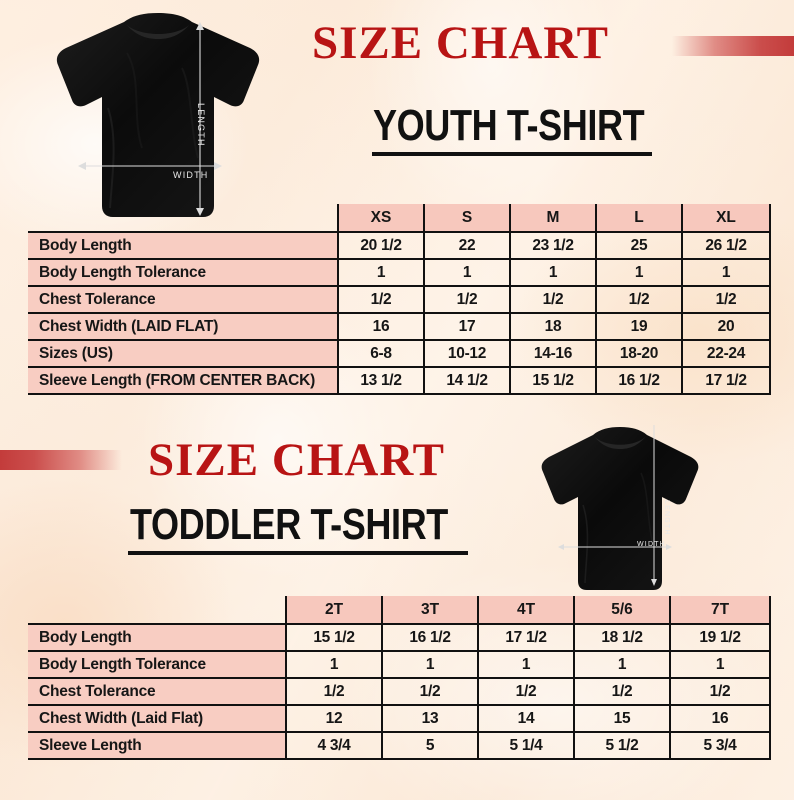 The image size is (794, 800). I want to click on cell-sleeve-length-5-6: 5 1/2, so click(621, 745).